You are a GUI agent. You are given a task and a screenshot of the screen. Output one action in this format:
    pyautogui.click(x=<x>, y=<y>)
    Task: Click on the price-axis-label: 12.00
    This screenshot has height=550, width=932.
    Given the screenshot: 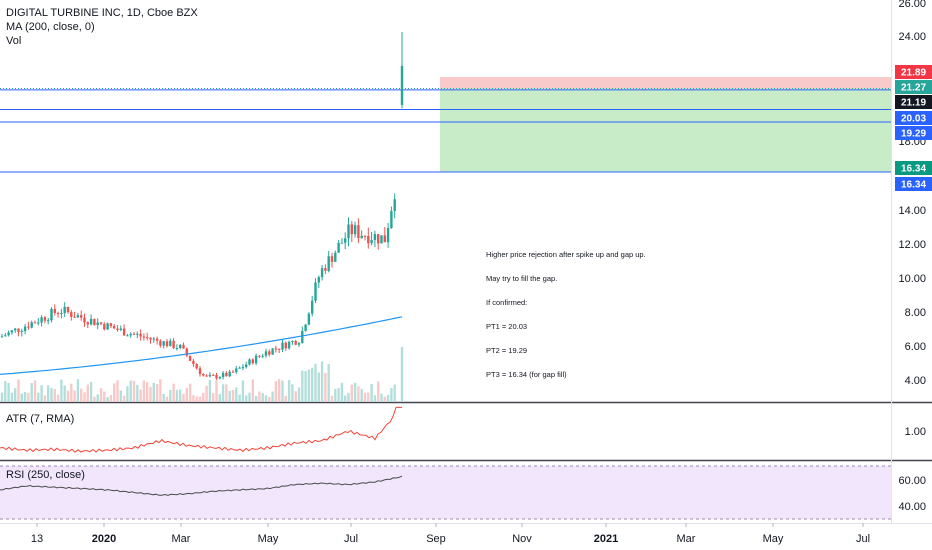 What is the action you would take?
    pyautogui.click(x=912, y=245)
    